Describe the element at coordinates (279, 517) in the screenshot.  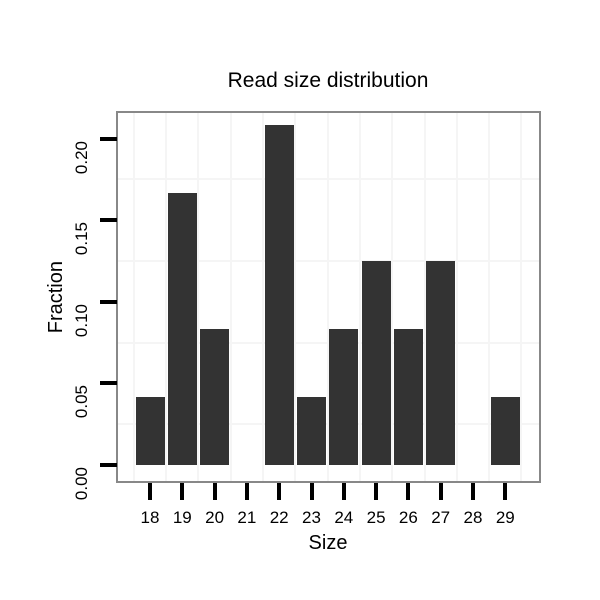
I see `x-tick-label: 22` at that location.